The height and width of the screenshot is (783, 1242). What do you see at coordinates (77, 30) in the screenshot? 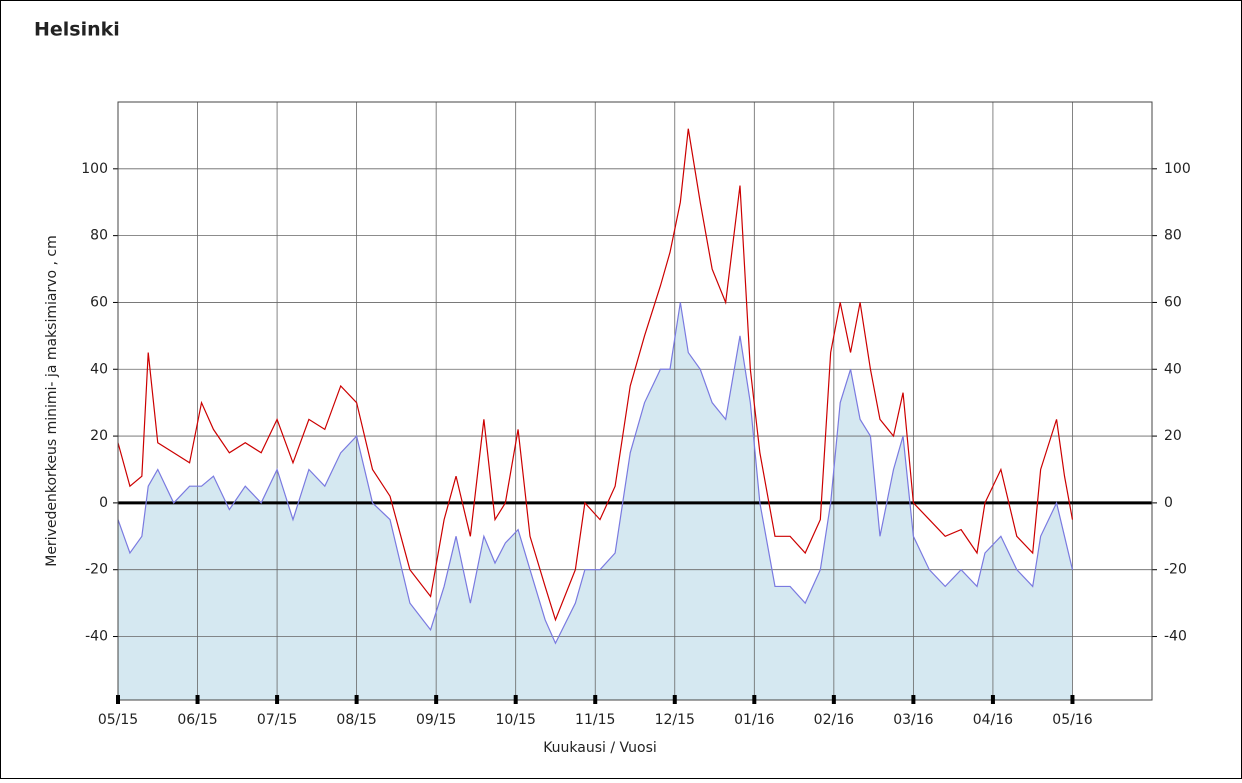
I see `chart-title: Helsinki` at bounding box center [77, 30].